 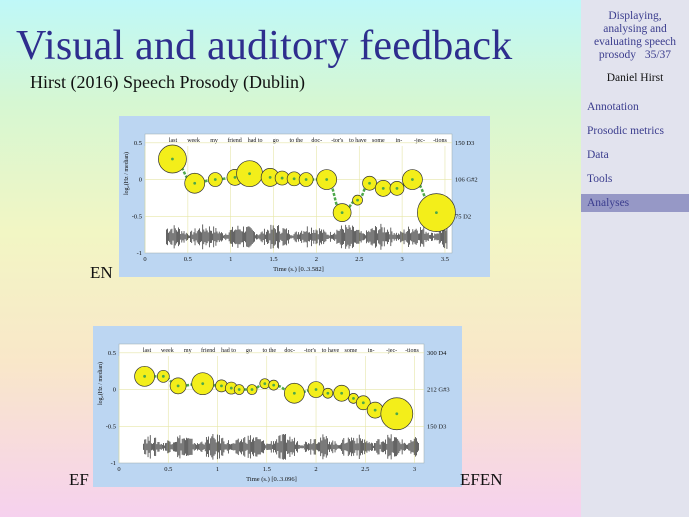 What do you see at coordinates (613, 107) in the screenshot?
I see `sidebar-item-annotation: Annotation` at bounding box center [613, 107].